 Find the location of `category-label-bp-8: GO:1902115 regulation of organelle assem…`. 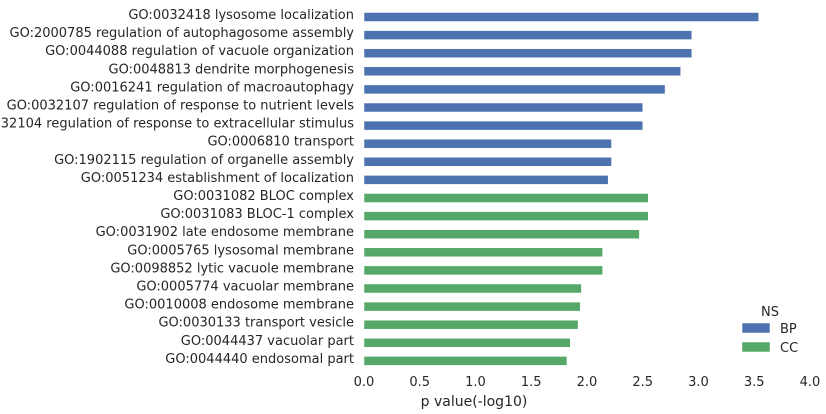

category-label-bp-8: GO:1902115 regulation of organelle assem… is located at coordinates (204, 160).